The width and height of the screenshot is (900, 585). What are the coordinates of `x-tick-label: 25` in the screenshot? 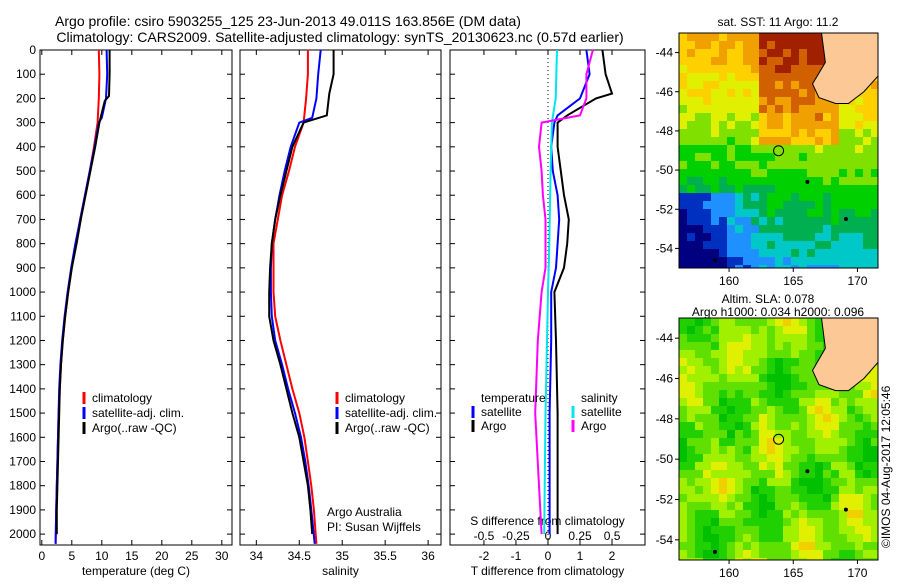 It's located at (192, 556).